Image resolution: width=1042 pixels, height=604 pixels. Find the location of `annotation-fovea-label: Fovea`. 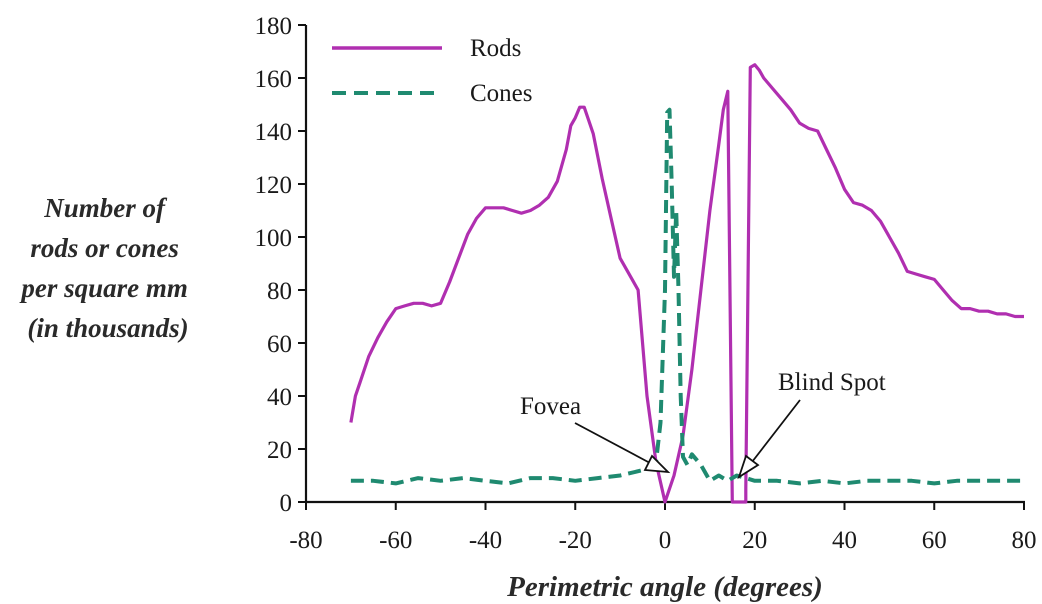

annotation-fovea-label: Fovea is located at coordinates (550, 406).